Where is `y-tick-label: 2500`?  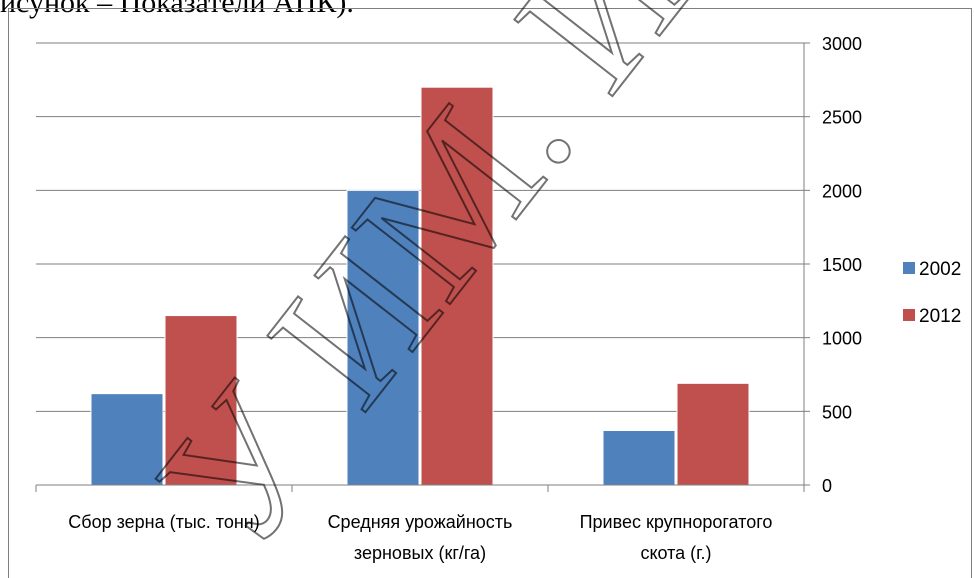
y-tick-label: 2500 is located at coordinates (842, 118).